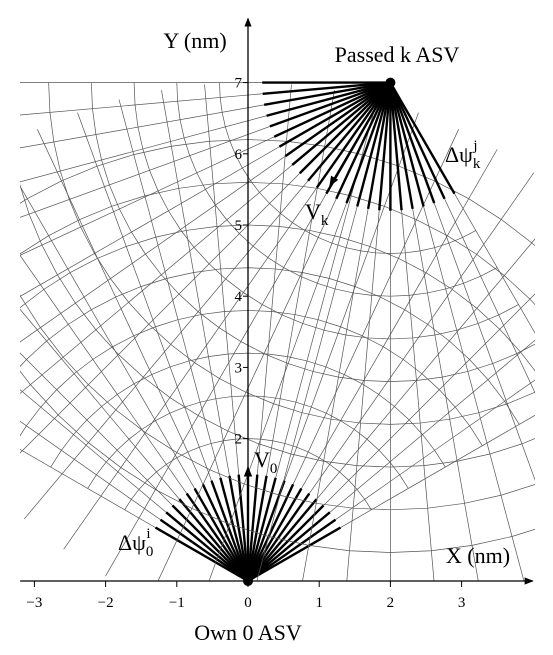  Describe the element at coordinates (474, 146) in the screenshot. I see `symbol-sup: j` at that location.